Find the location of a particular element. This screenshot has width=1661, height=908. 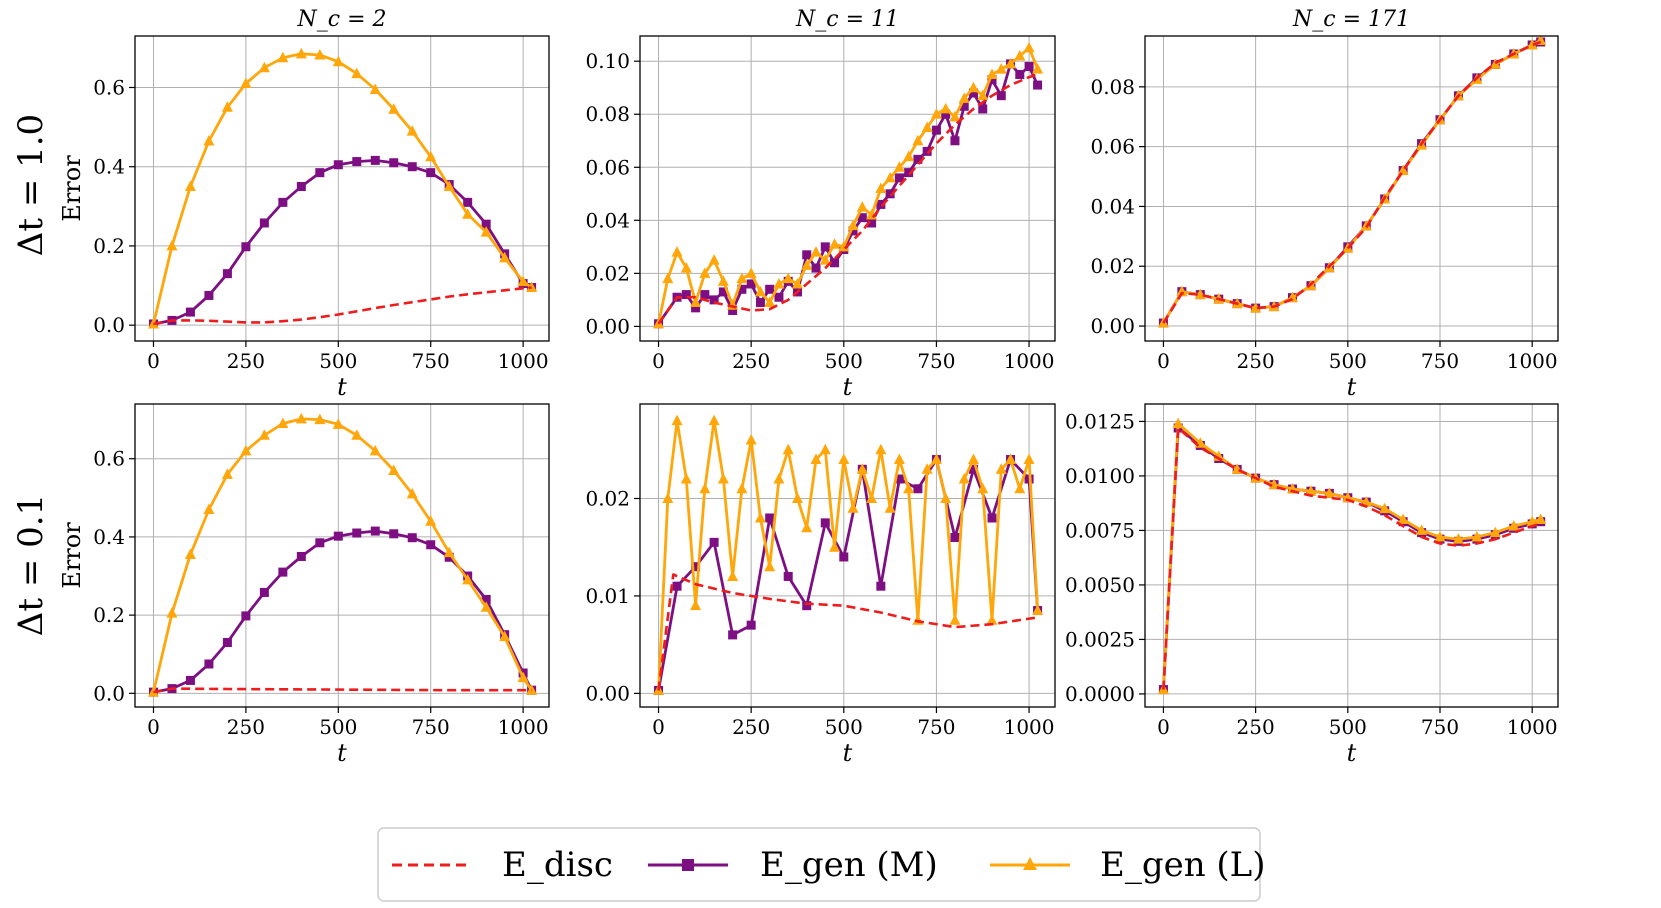

y-tick-label: 0.0125 is located at coordinates (1100, 421).